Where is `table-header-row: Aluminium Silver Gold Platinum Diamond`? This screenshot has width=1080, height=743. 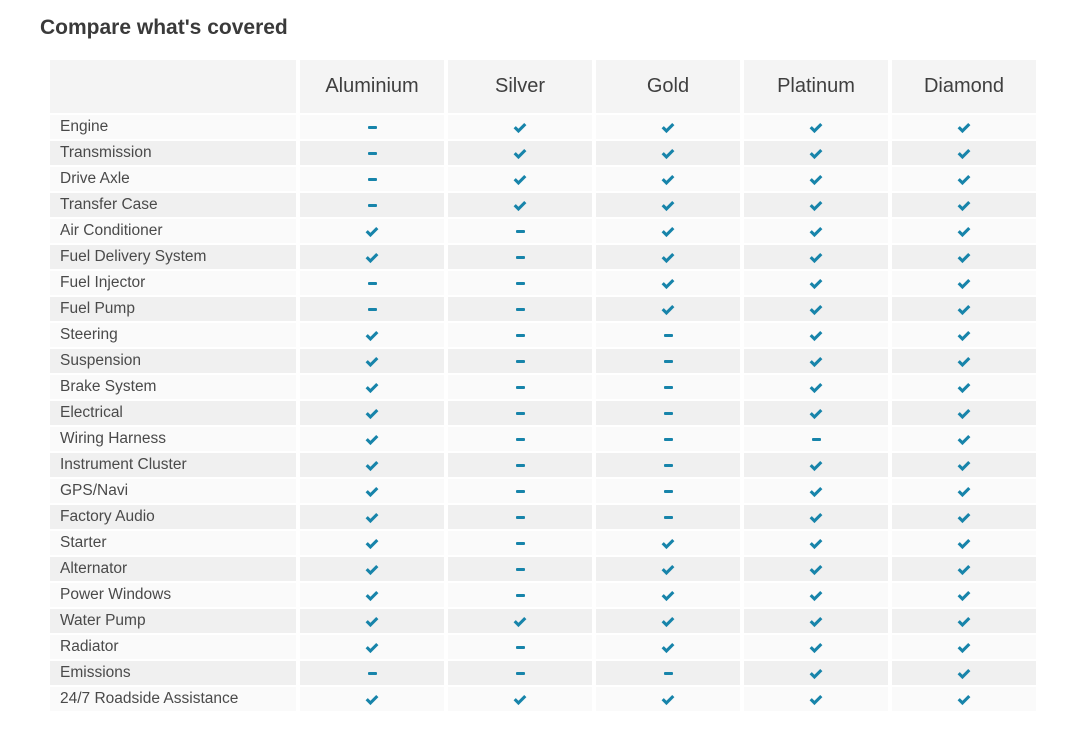
table-header-row: Aluminium Silver Gold Platinum Diamond is located at coordinates (543, 86).